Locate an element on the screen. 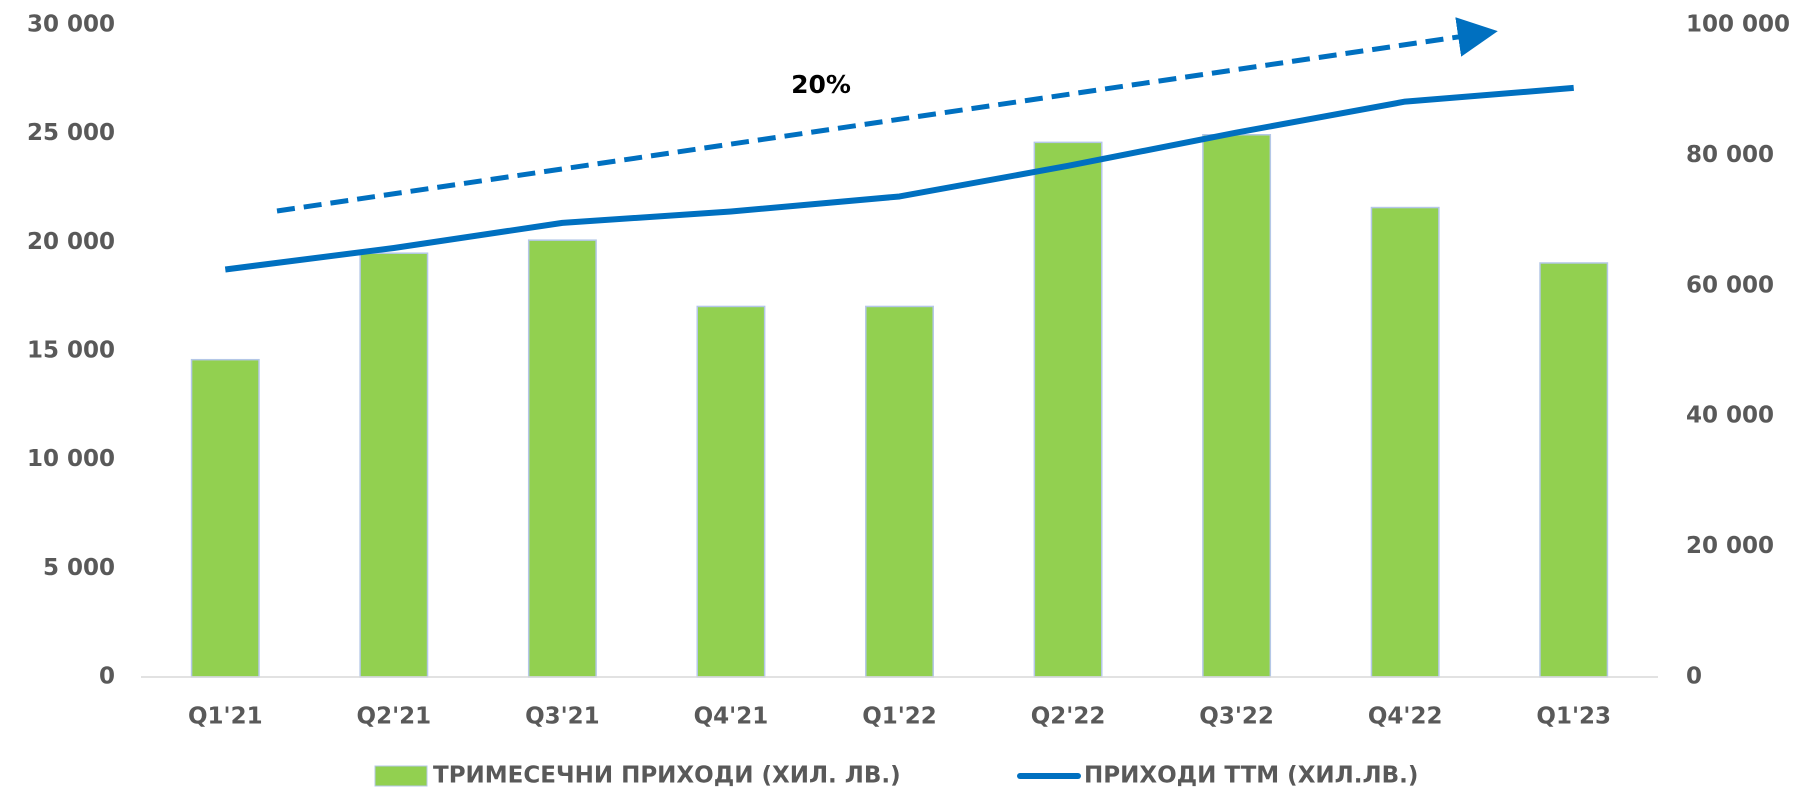 The width and height of the screenshot is (1808, 801). x-tick-label: Q1'23 is located at coordinates (1573, 717).